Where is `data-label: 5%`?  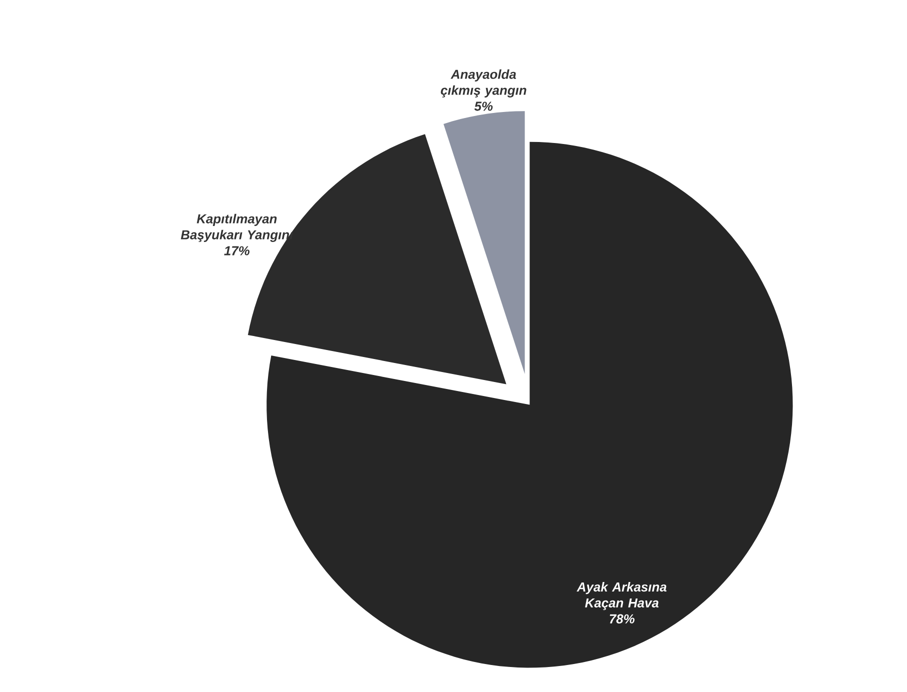 data-label: 5% is located at coordinates (483, 106).